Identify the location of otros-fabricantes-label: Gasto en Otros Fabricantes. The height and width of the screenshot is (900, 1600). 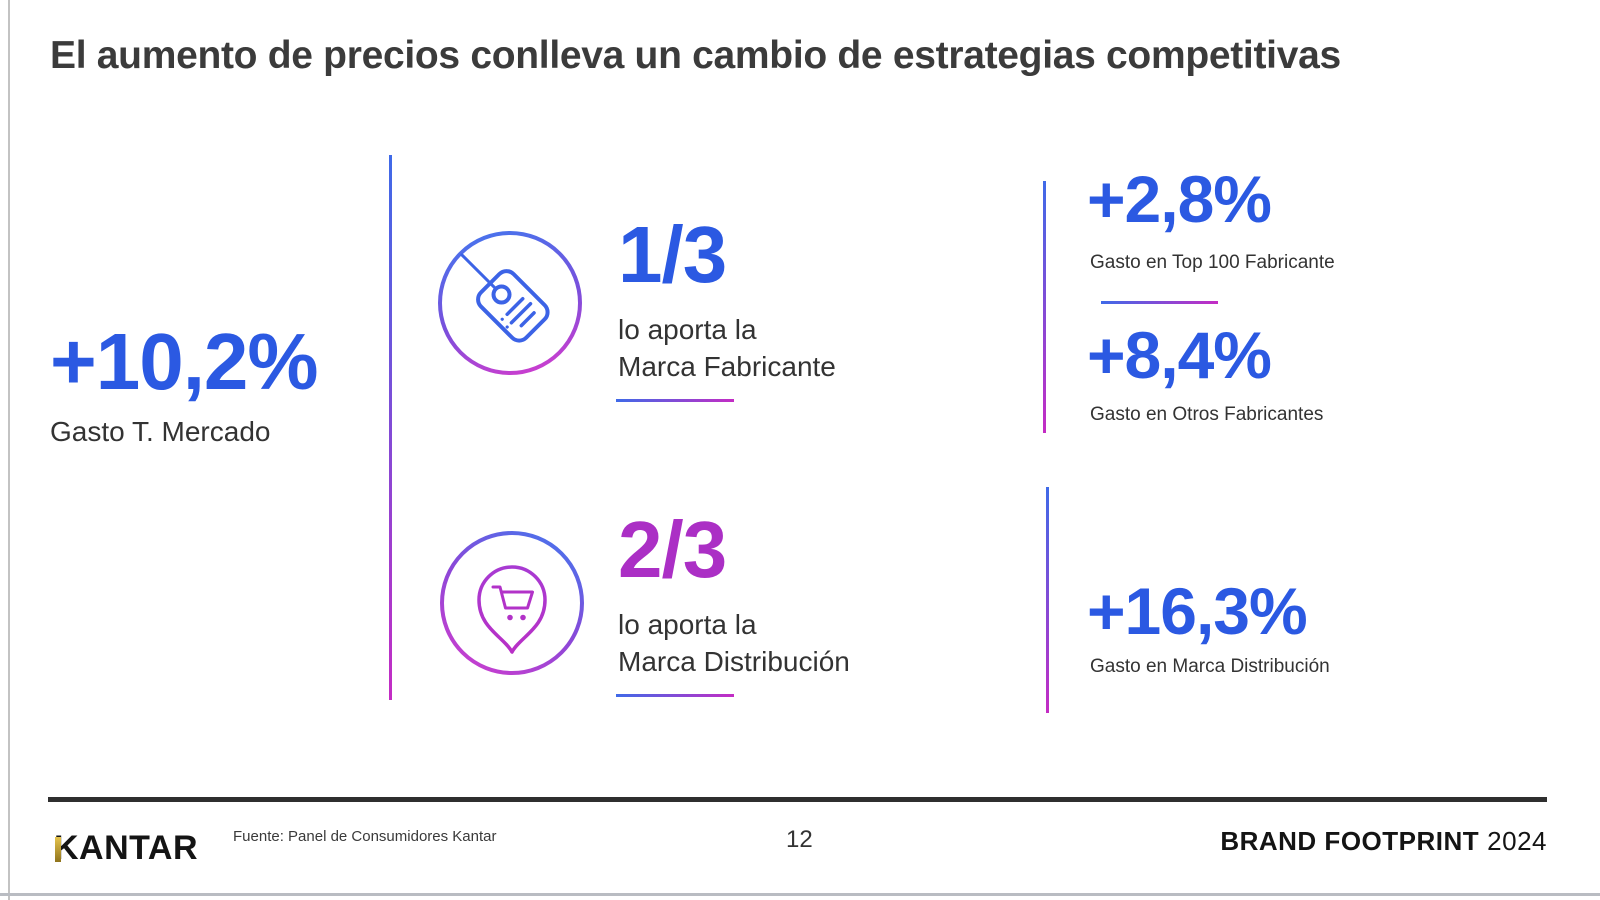
(1207, 414).